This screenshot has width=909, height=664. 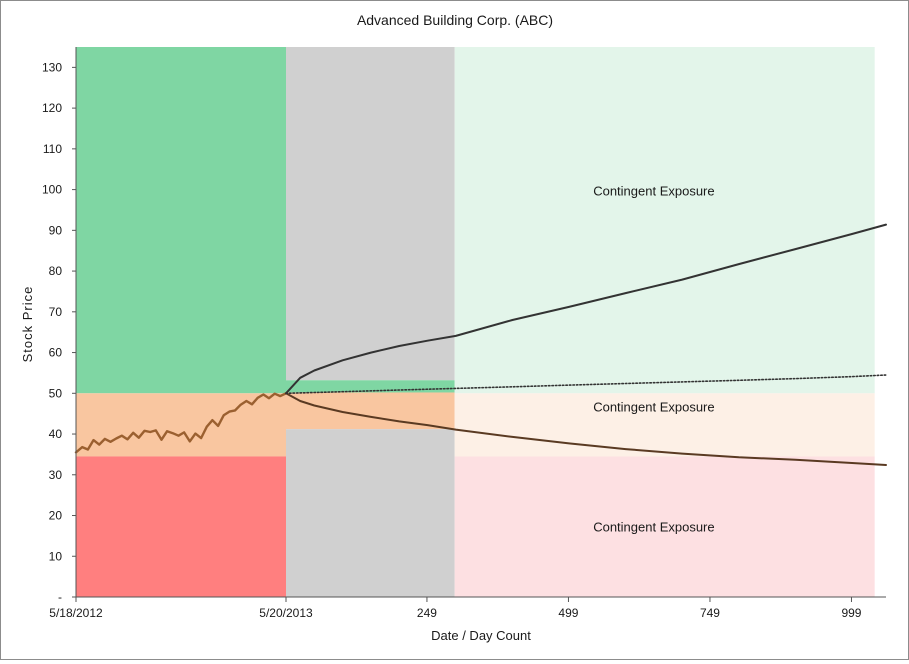 What do you see at coordinates (653, 407) in the screenshot?
I see `zone-annotation-1: Contingent Exposure` at bounding box center [653, 407].